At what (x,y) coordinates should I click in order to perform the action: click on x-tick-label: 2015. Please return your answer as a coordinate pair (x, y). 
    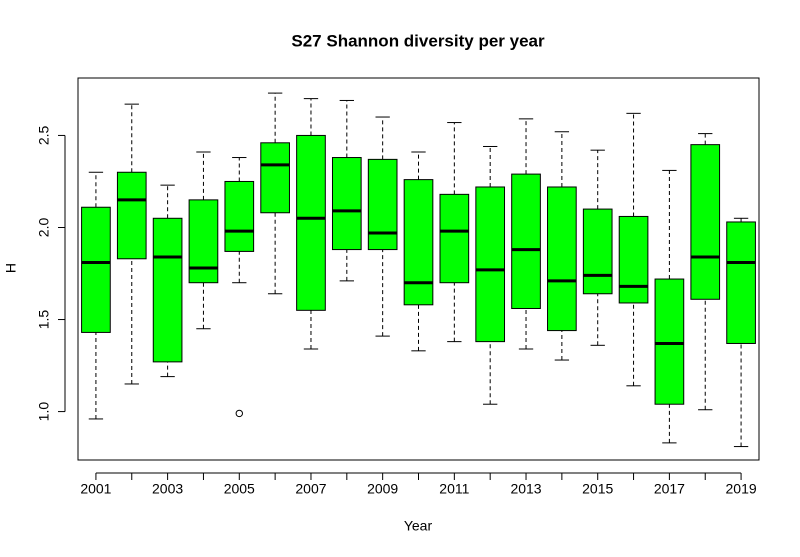
    Looking at the image, I should click on (597, 489).